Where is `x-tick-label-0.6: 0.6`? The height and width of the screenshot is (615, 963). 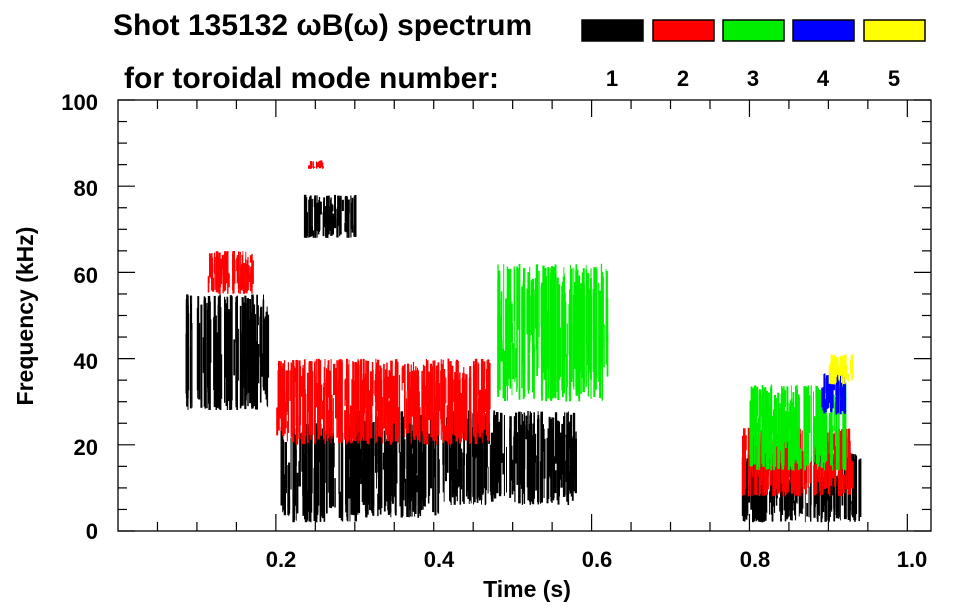 x-tick-label-0.6: 0.6 is located at coordinates (597, 559).